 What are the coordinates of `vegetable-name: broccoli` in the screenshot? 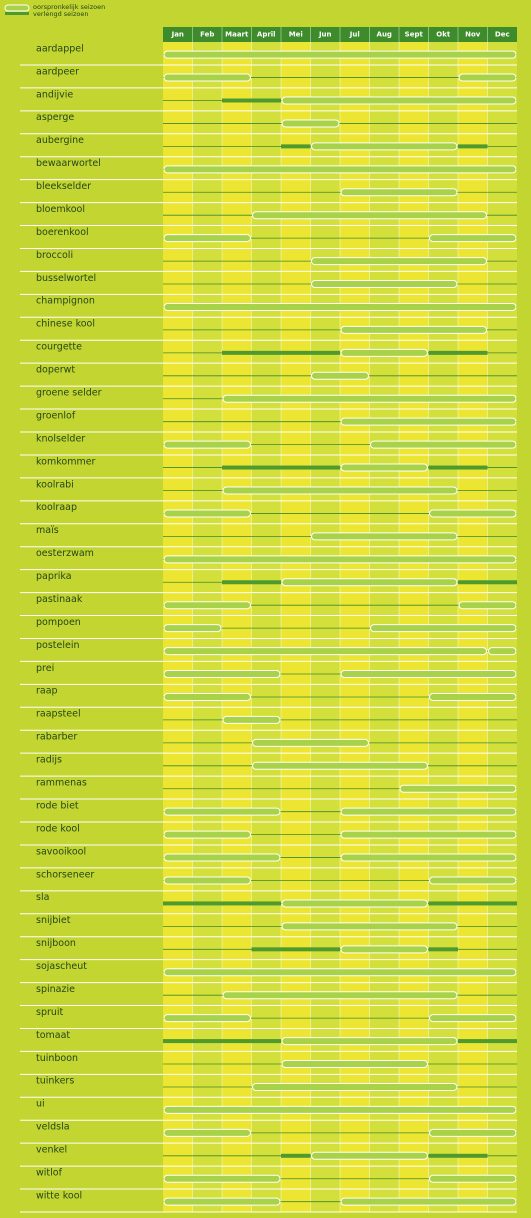 It's located at (54, 255).